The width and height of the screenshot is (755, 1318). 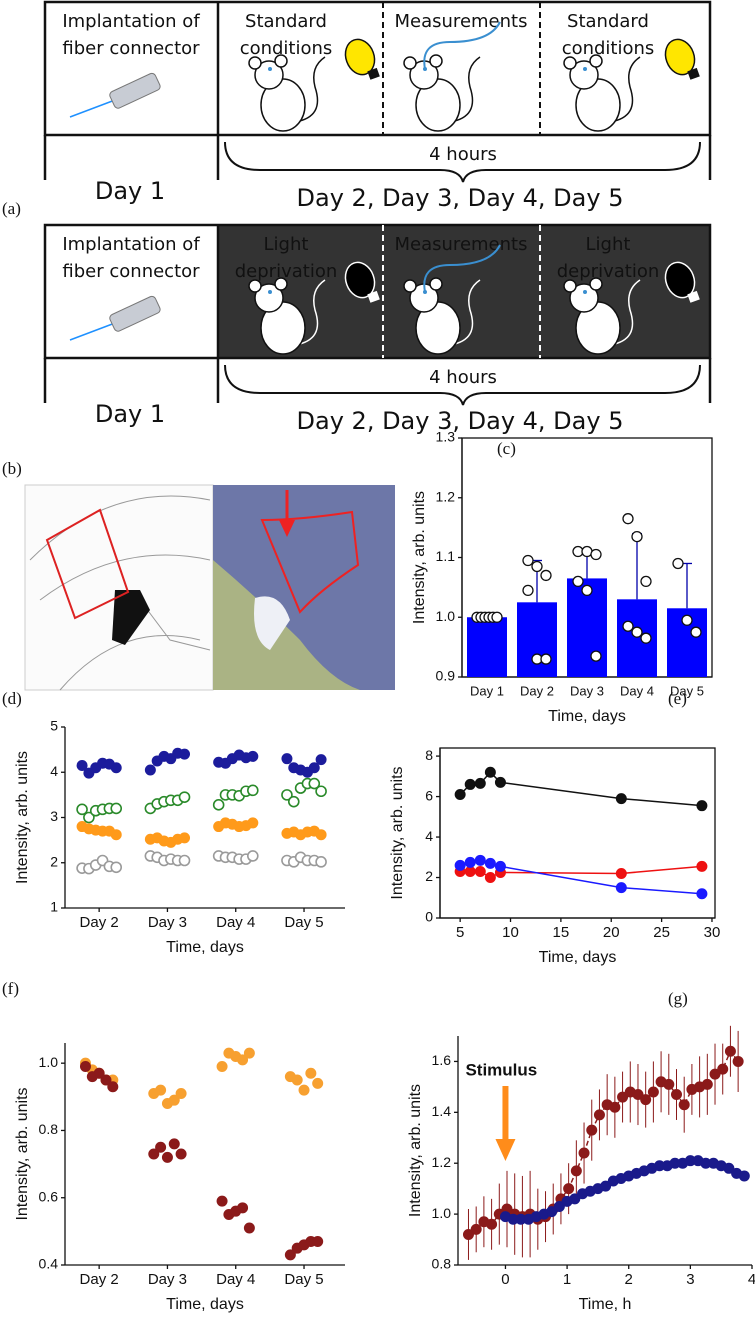 What do you see at coordinates (463, 377) in the screenshot?
I see `duration: 4 hours` at bounding box center [463, 377].